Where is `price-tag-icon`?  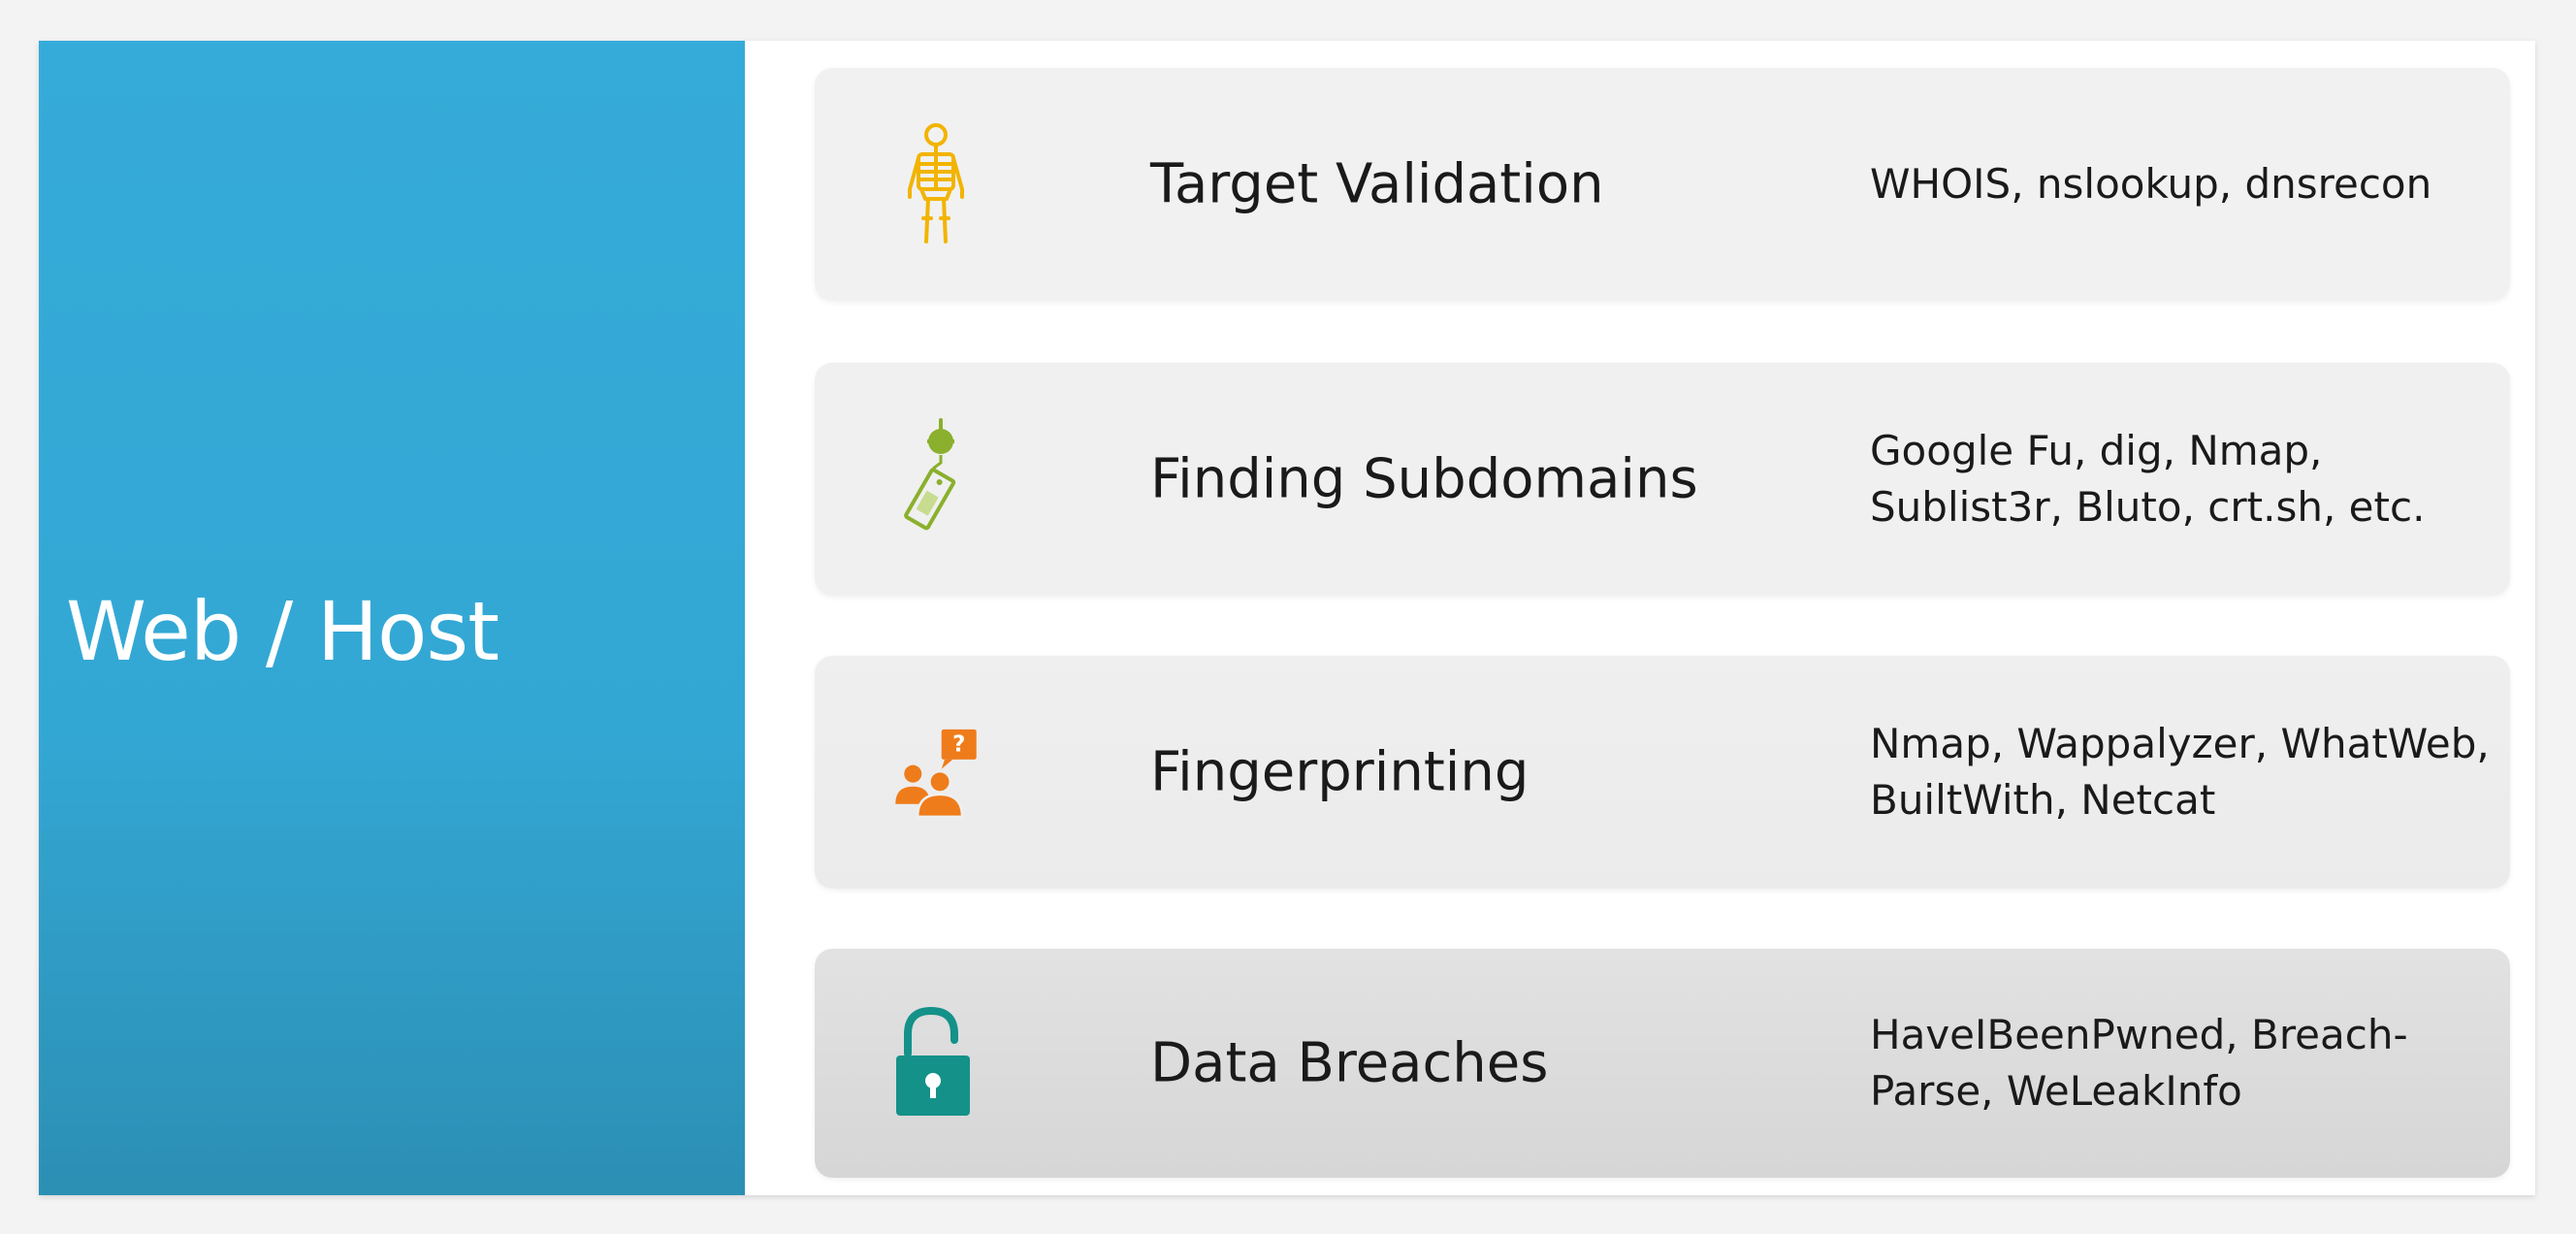
price-tag-icon is located at coordinates (936, 479).